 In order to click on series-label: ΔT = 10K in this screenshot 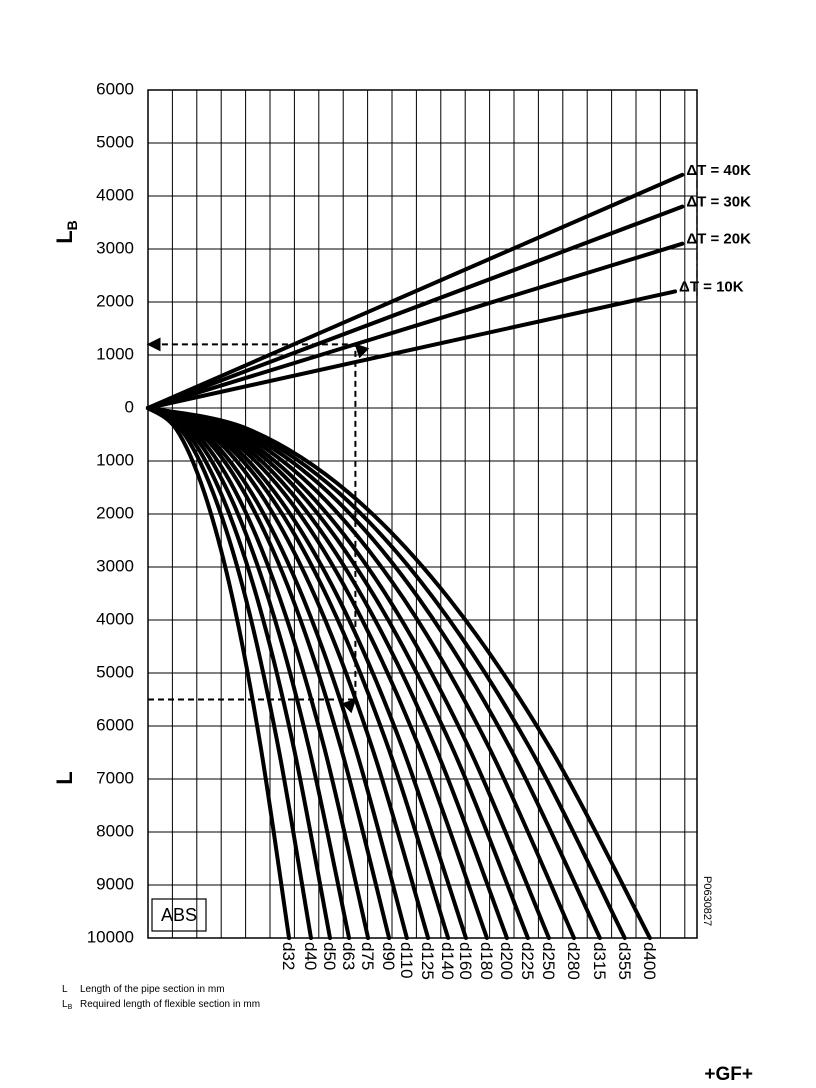, I will do `click(711, 286)`.